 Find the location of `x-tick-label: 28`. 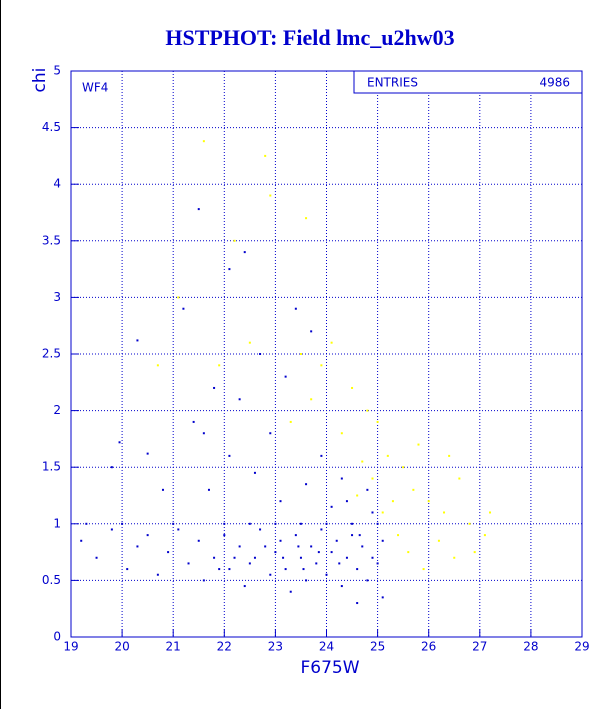

x-tick-label: 28 is located at coordinates (530, 647).